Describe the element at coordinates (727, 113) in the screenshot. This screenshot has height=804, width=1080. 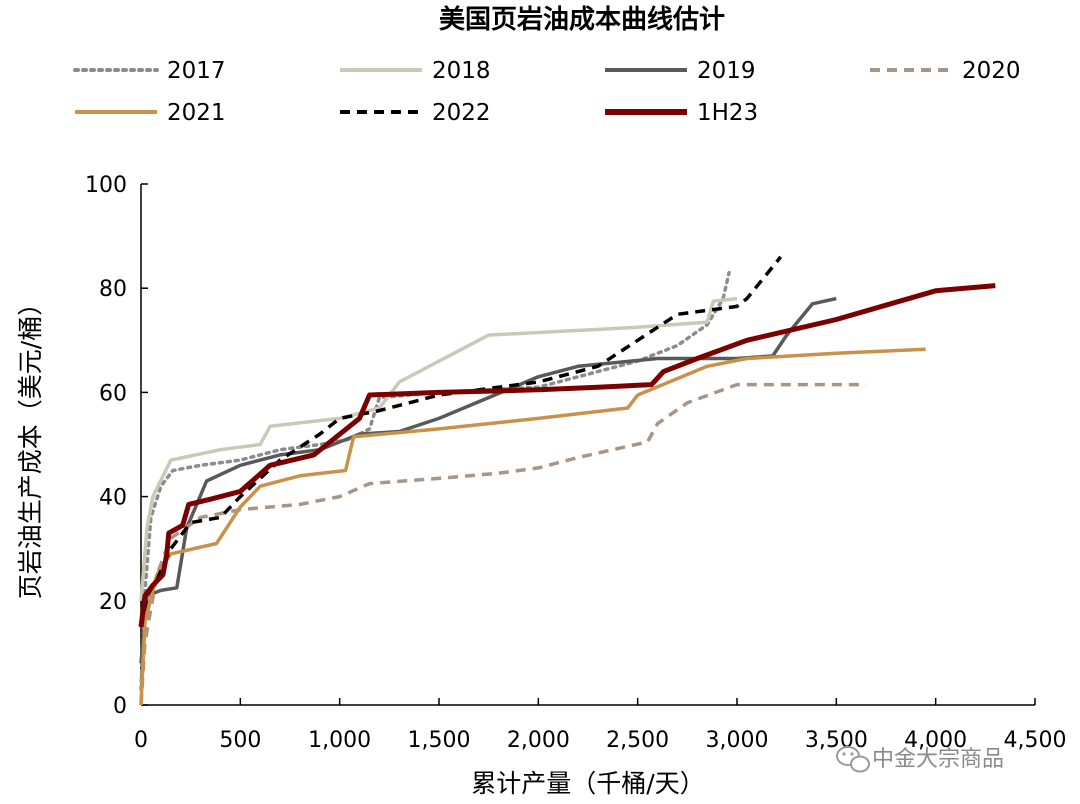
I see `legend-label-1H23: 1H23` at that location.